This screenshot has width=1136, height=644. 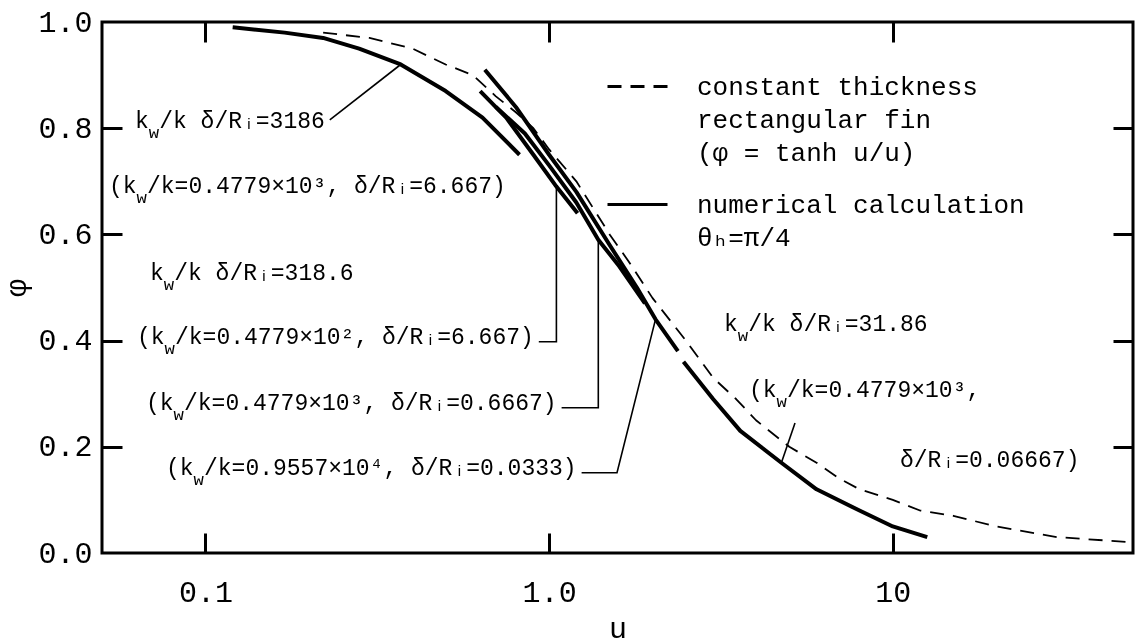 I want to click on y-tick-label: 0.4, so click(x=65, y=342).